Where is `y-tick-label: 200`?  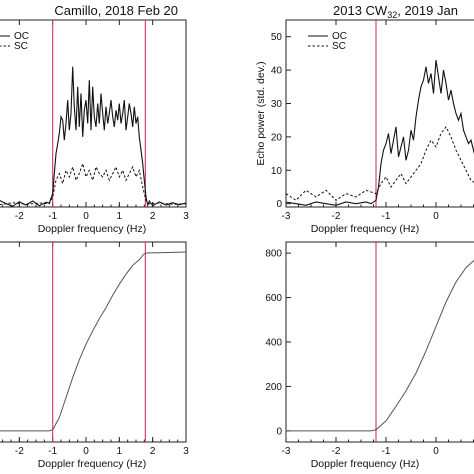 y-tick-label: 200 is located at coordinates (273, 387).